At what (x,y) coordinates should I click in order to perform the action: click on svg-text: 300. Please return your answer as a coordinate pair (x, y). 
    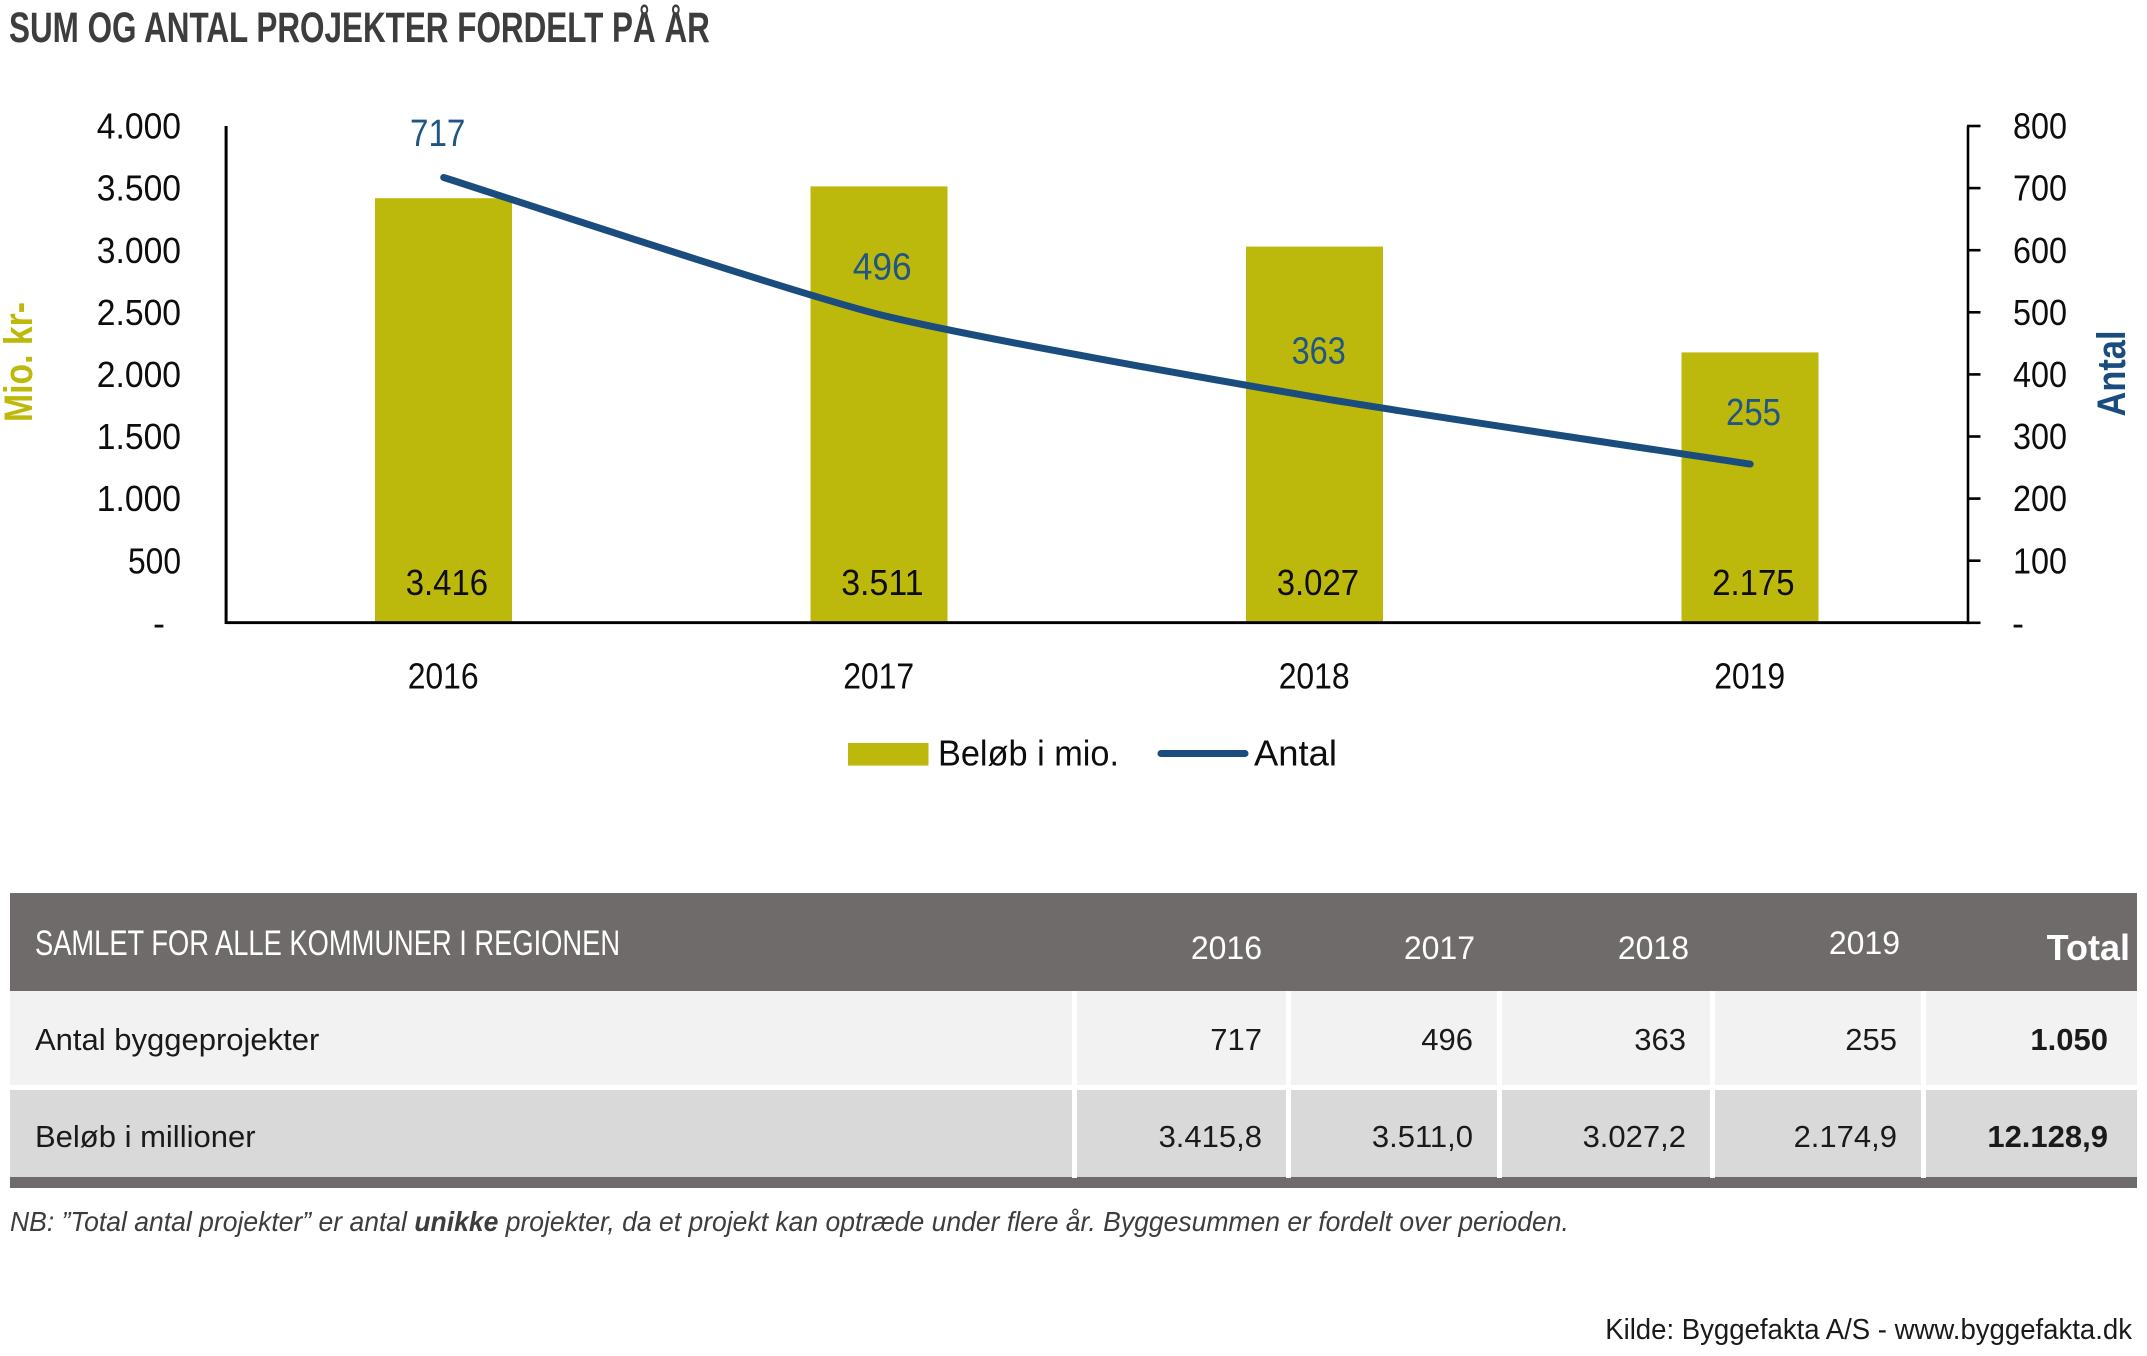
    Looking at the image, I should click on (2040, 436).